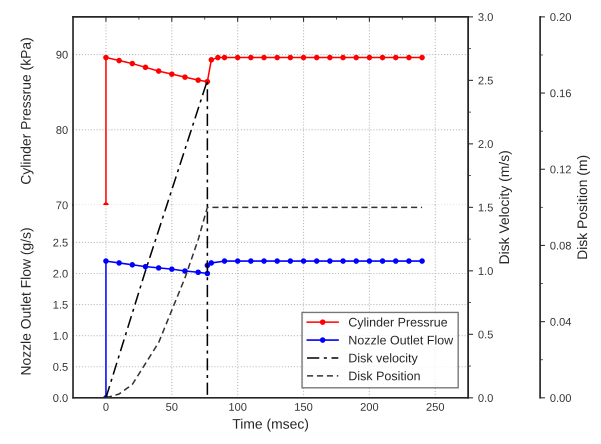  What do you see at coordinates (172, 406) in the screenshot?
I see `x-tick-label: 50` at bounding box center [172, 406].